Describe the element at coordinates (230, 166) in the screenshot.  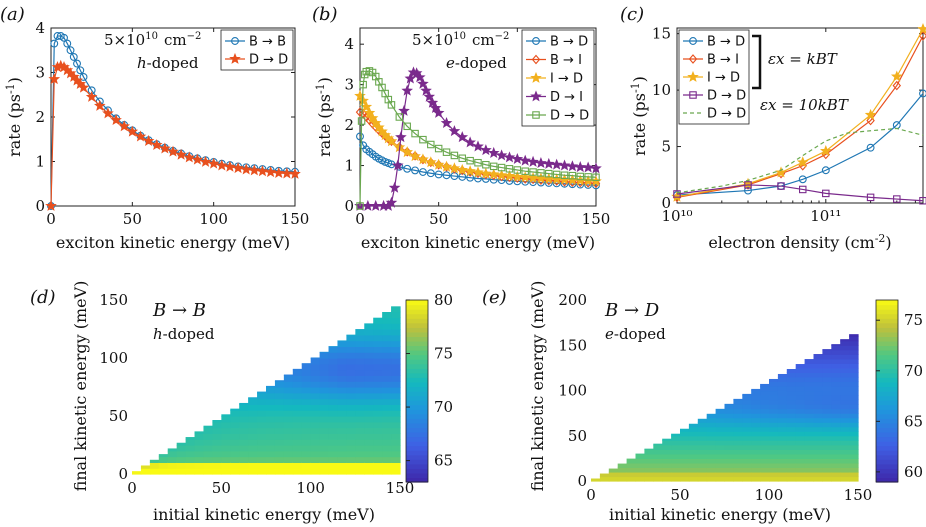
I see `a-series-1-point` at that location.